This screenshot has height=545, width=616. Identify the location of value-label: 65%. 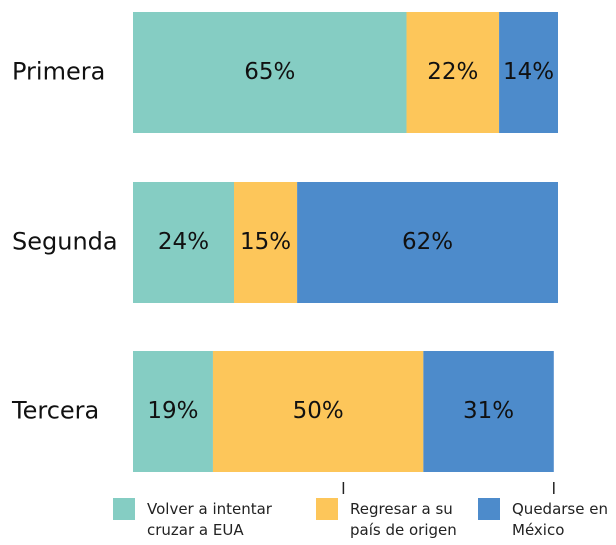
(269, 72).